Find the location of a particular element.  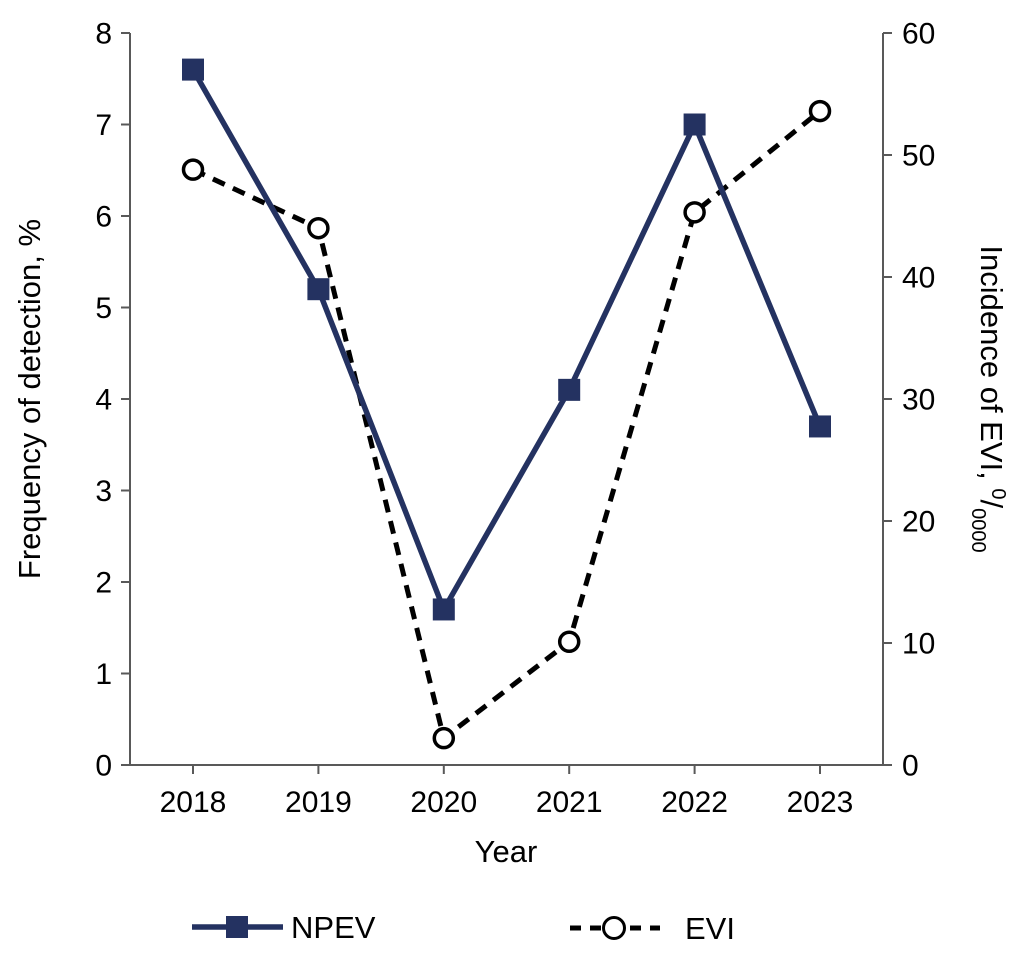

y-left-tick-label: 5 is located at coordinates (103, 308).